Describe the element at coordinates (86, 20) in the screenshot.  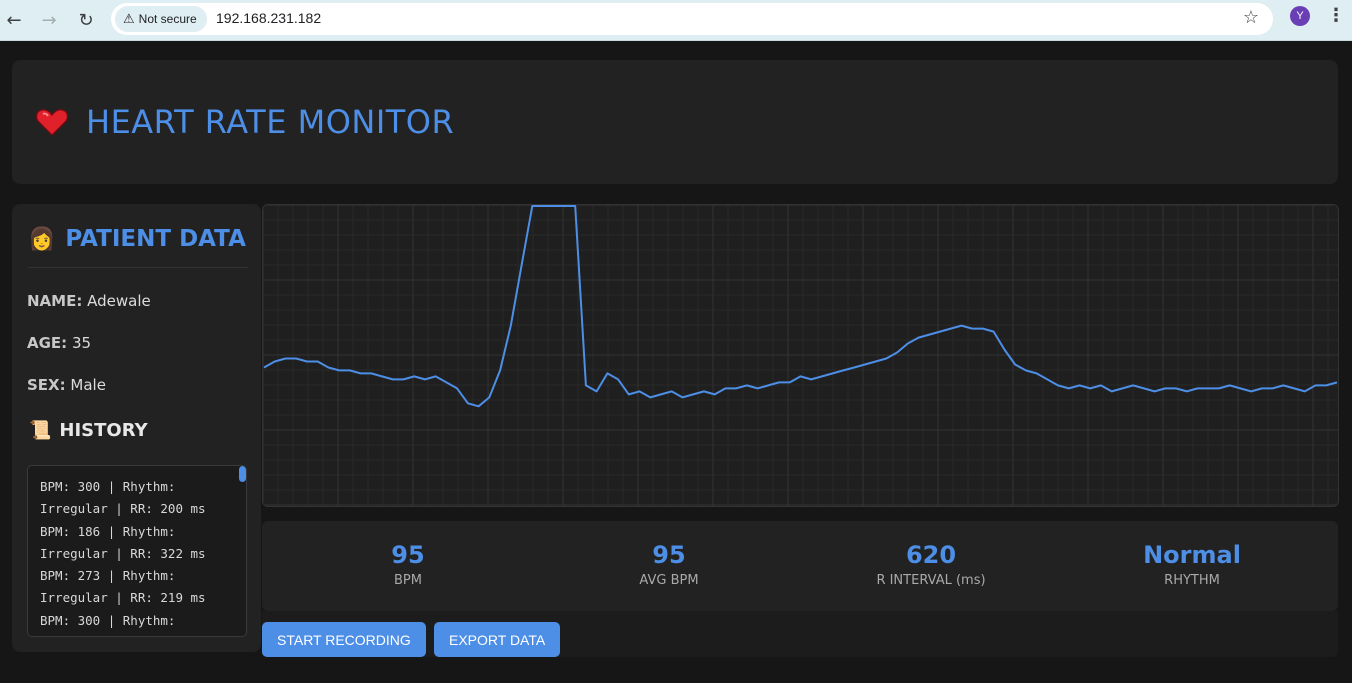
I see `reload-icon: ↻` at that location.